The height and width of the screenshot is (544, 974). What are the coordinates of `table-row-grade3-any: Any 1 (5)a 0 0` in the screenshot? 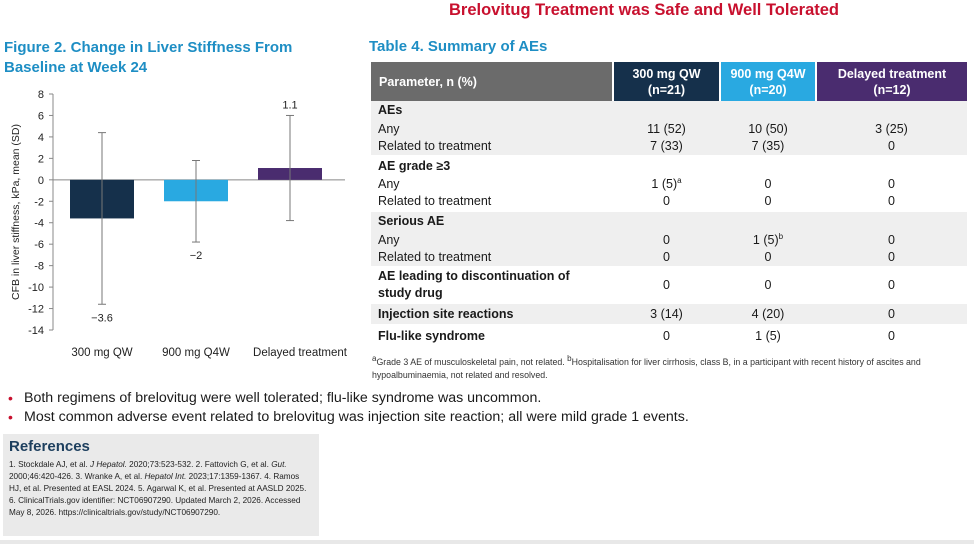 It's located at (669, 184).